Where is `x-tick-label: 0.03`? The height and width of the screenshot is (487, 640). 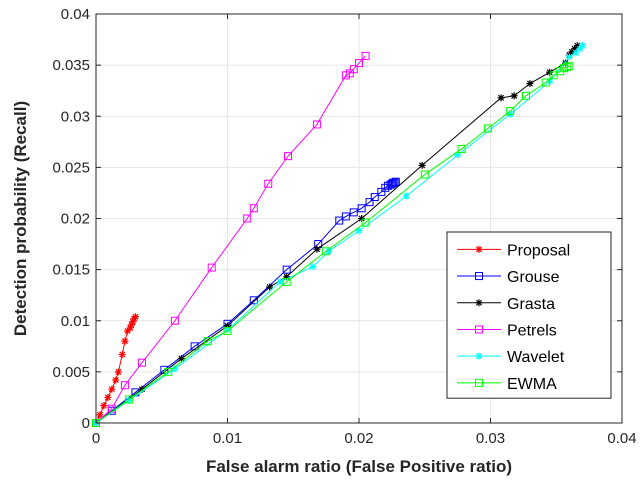 x-tick-label: 0.03 is located at coordinates (490, 438).